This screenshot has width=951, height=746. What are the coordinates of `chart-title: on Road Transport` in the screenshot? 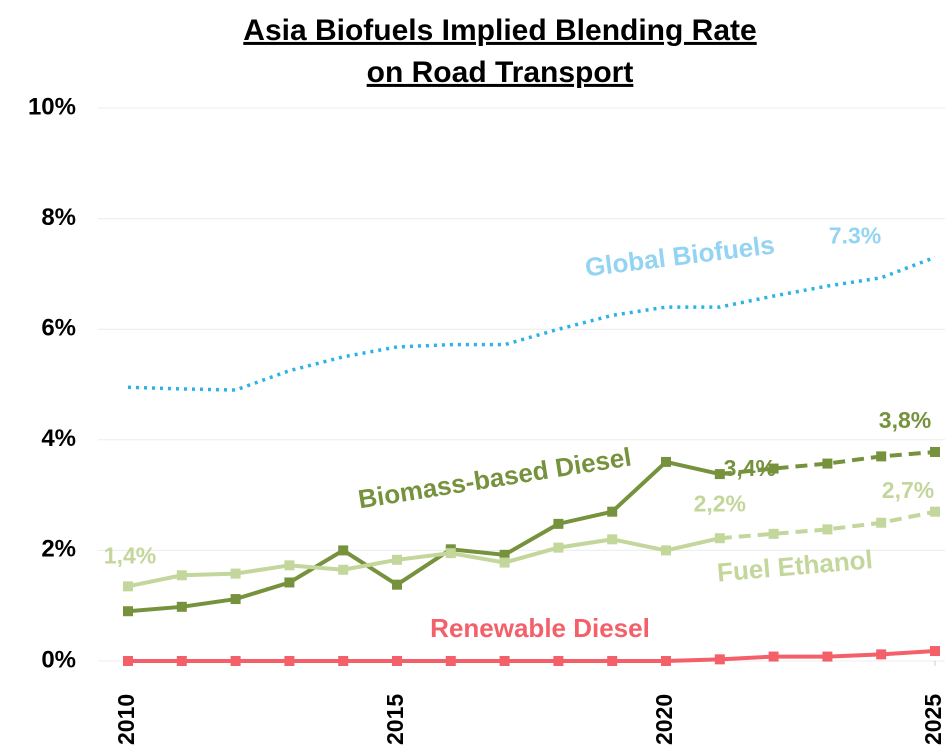 It's located at (500, 72).